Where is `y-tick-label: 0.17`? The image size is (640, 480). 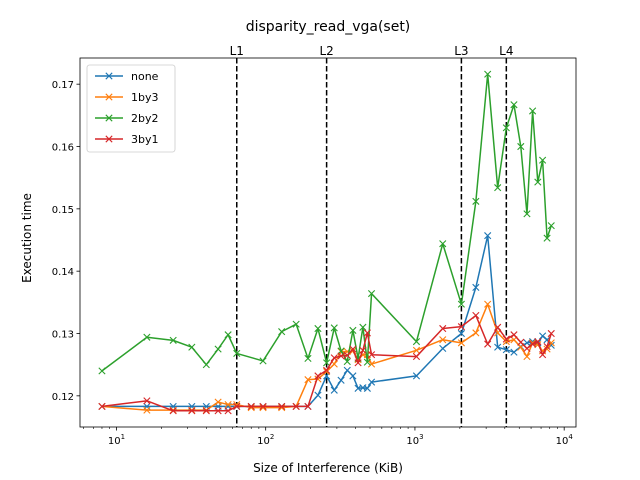
y-tick-label: 0.17 is located at coordinates (63, 85).